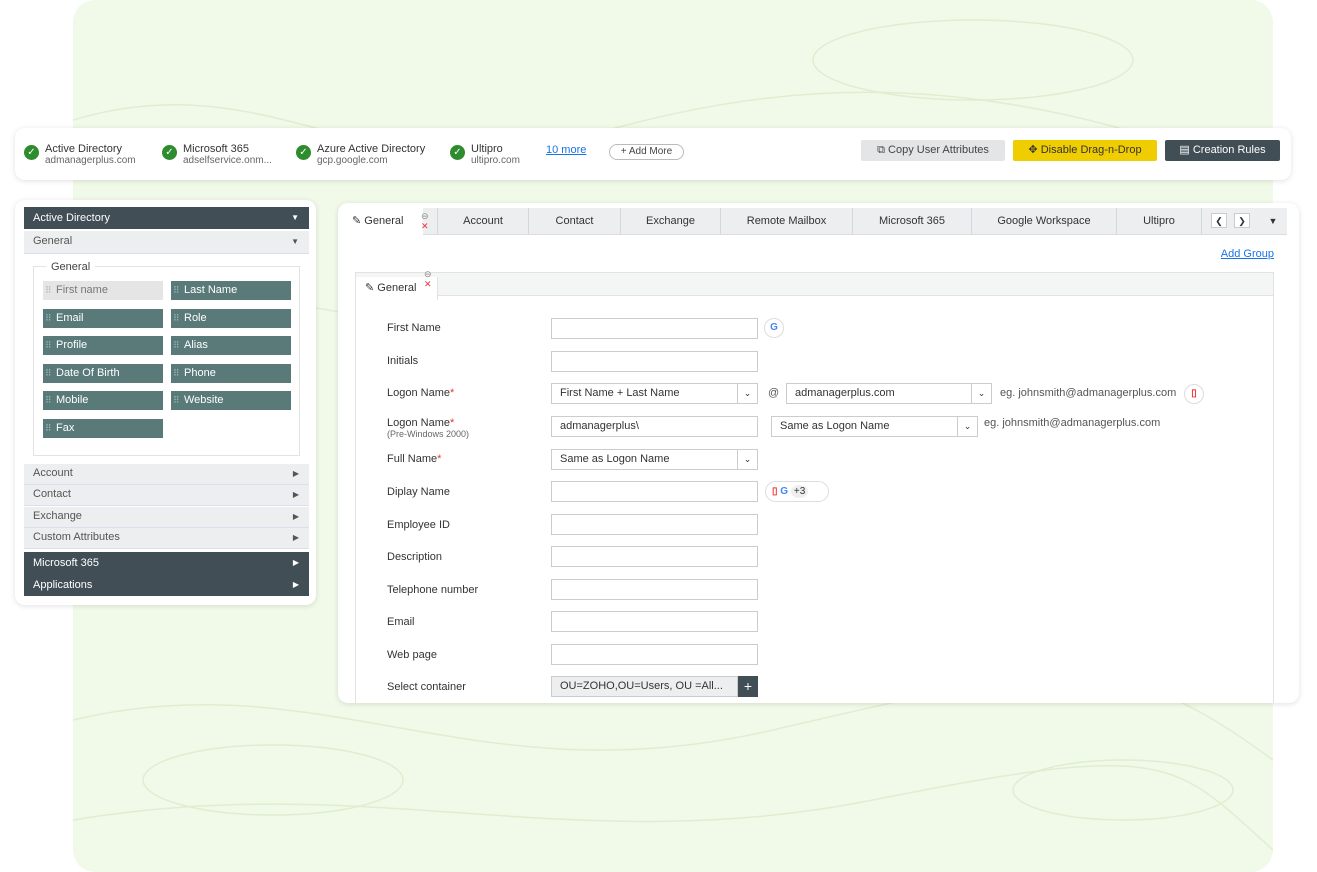 The height and width of the screenshot is (872, 1317). What do you see at coordinates (231, 373) in the screenshot?
I see `field-chip: Phone` at bounding box center [231, 373].